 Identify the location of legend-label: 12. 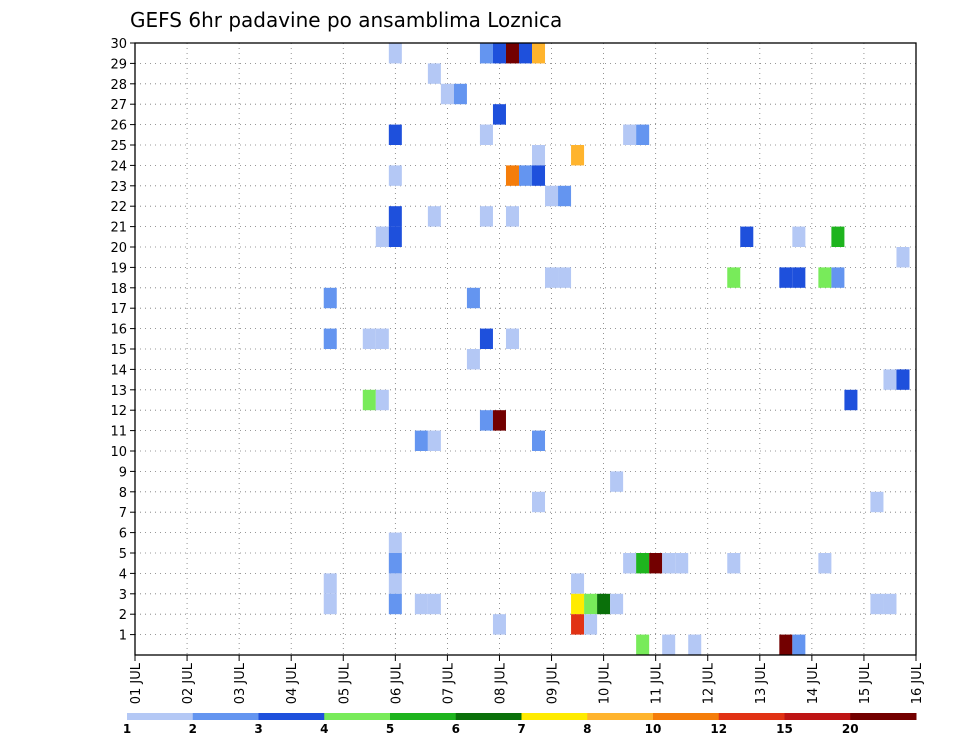
(718, 729).